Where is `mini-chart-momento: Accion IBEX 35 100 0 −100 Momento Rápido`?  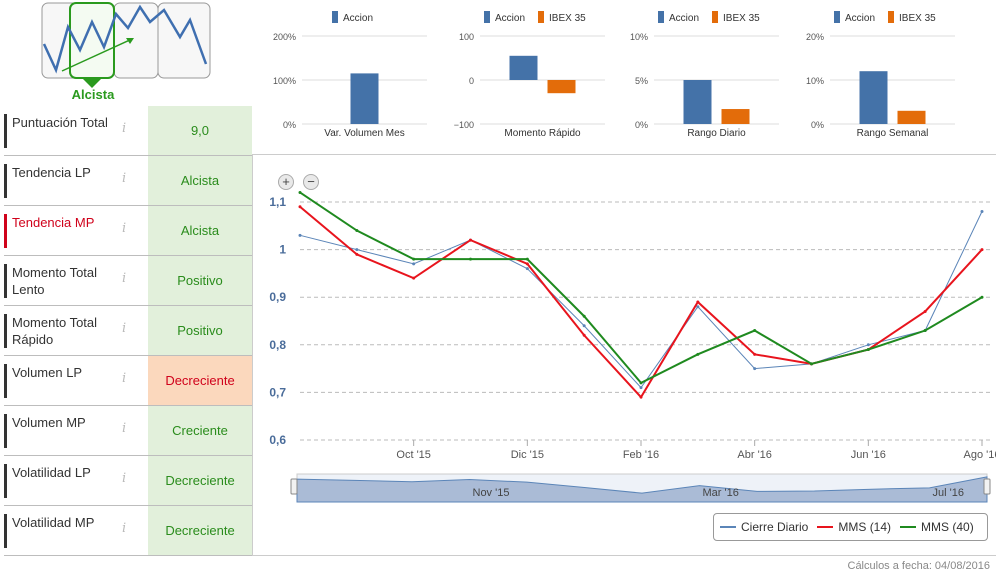 mini-chart-momento: Accion IBEX 35 100 0 −100 Momento Rápido is located at coordinates (525, 75).